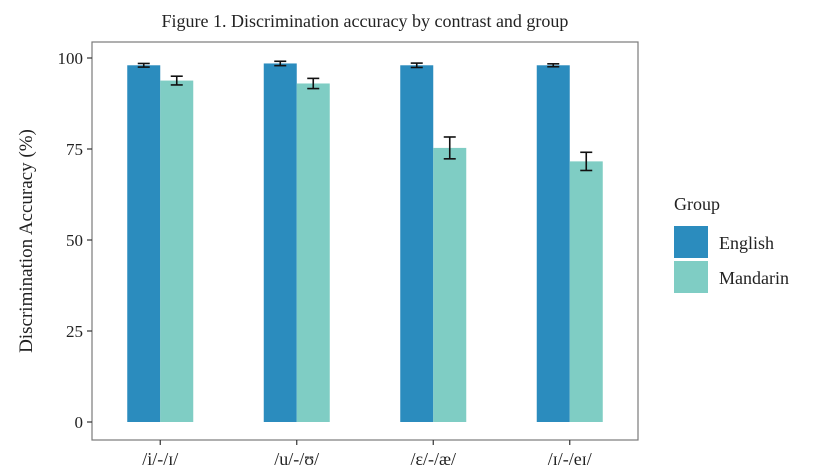 Image resolution: width=820 pixels, height=472 pixels. What do you see at coordinates (160, 459) in the screenshot?
I see `x-tick-label: /i/-/ɪ/` at bounding box center [160, 459].